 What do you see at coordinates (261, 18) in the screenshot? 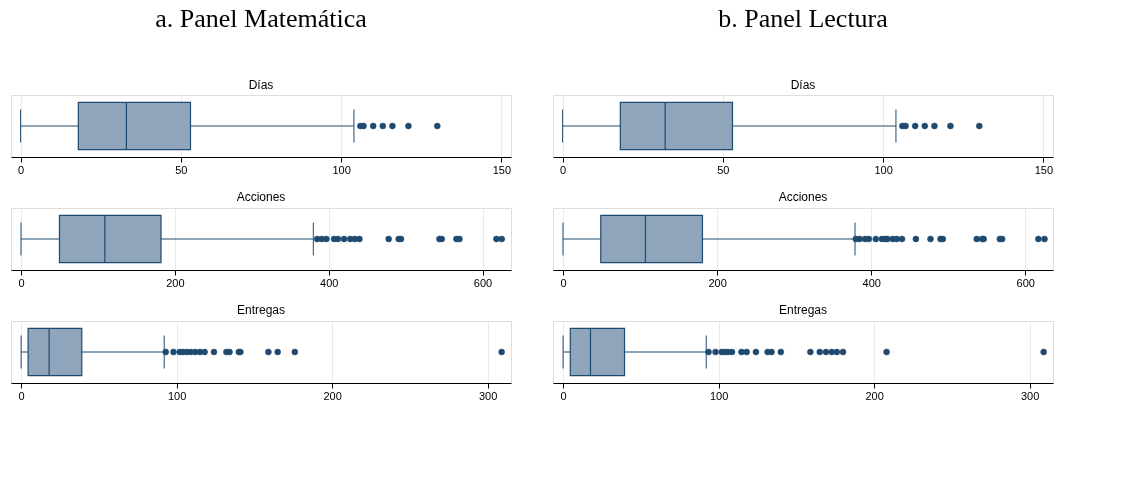
I see `chart-title: a. Panel Matemática` at bounding box center [261, 18].